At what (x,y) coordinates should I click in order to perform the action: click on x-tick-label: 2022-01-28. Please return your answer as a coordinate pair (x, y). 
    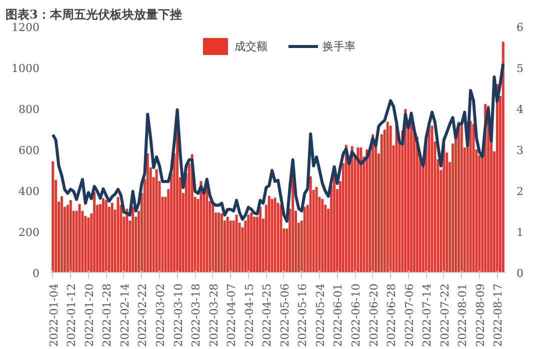
    Looking at the image, I should click on (107, 315).